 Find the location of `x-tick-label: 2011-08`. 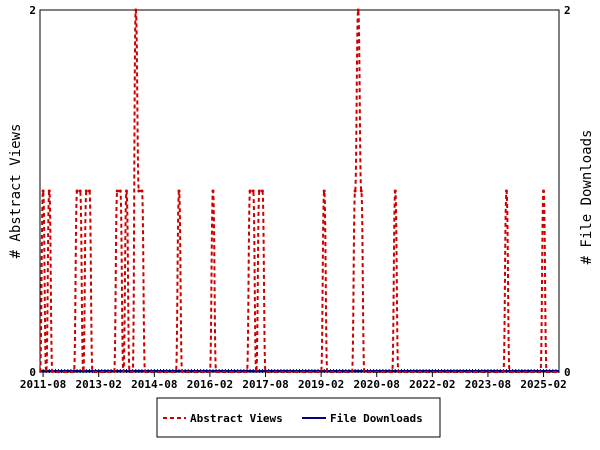

x-tick-label: 2011-08 is located at coordinates (43, 384).